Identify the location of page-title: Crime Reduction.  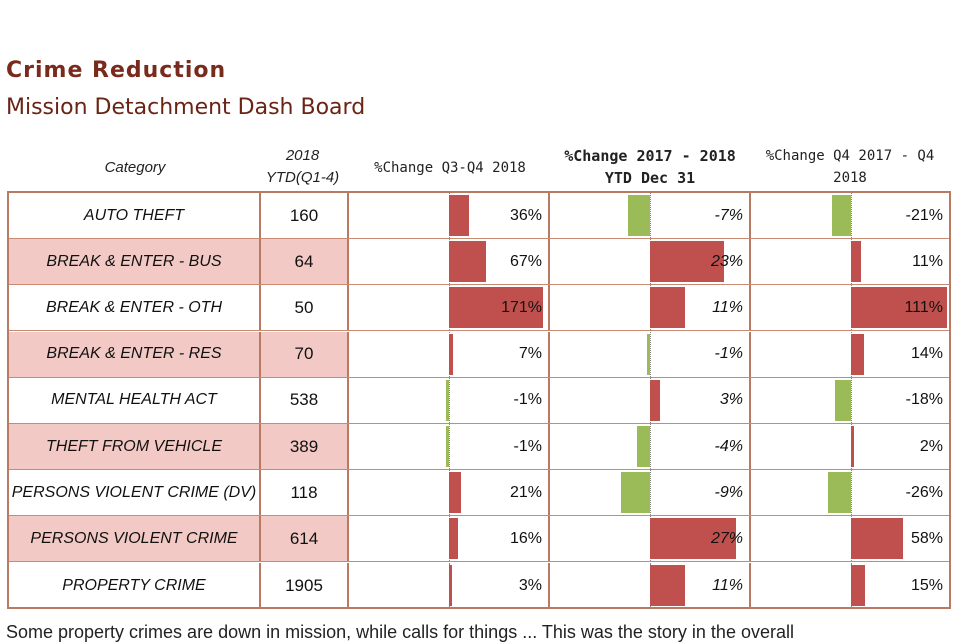
(116, 70).